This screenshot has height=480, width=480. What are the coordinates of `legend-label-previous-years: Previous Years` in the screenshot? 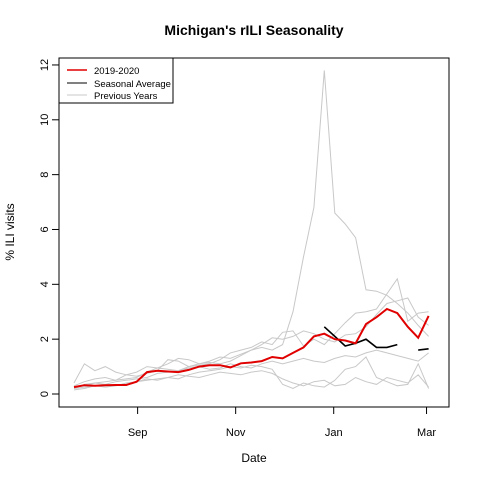 It's located at (126, 96).